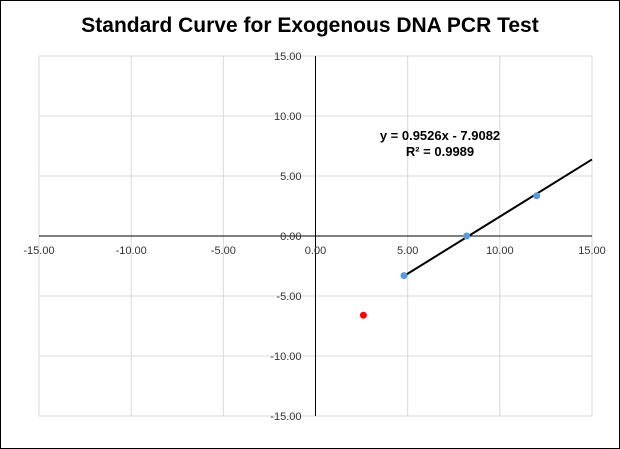 This screenshot has width=620, height=449. Describe the element at coordinates (223, 251) in the screenshot. I see `x-tick-label-2: -5.00` at that location.